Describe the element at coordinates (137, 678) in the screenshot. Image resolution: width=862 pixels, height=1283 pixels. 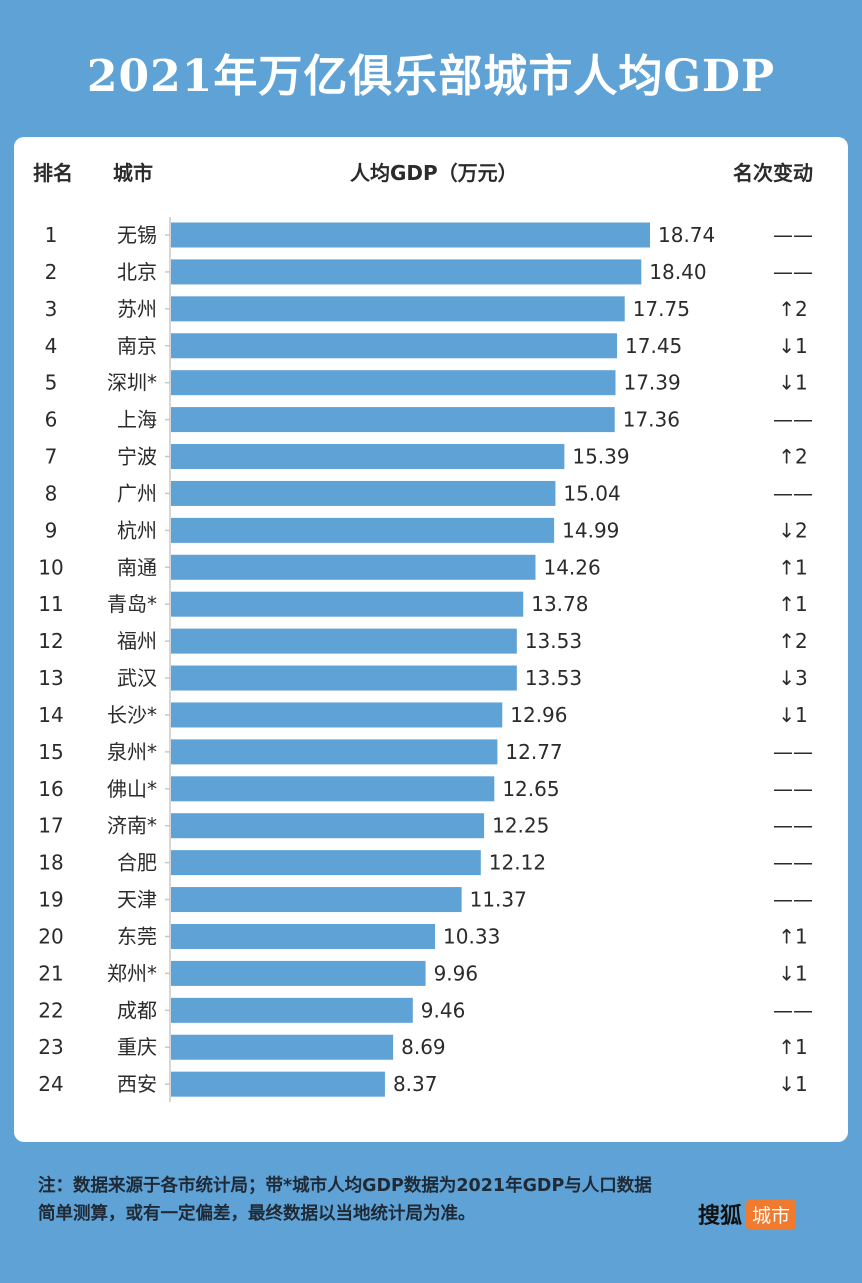
I see `city-label: 武汉` at that location.